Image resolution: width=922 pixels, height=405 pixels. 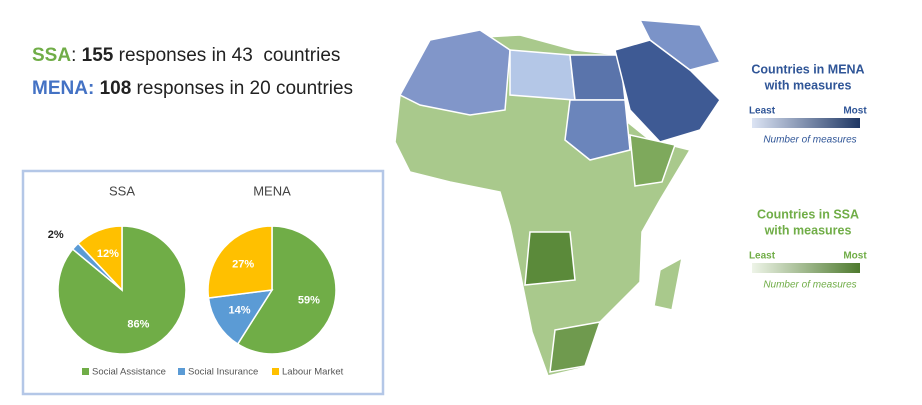 I want to click on south-africa, so click(x=575, y=347).